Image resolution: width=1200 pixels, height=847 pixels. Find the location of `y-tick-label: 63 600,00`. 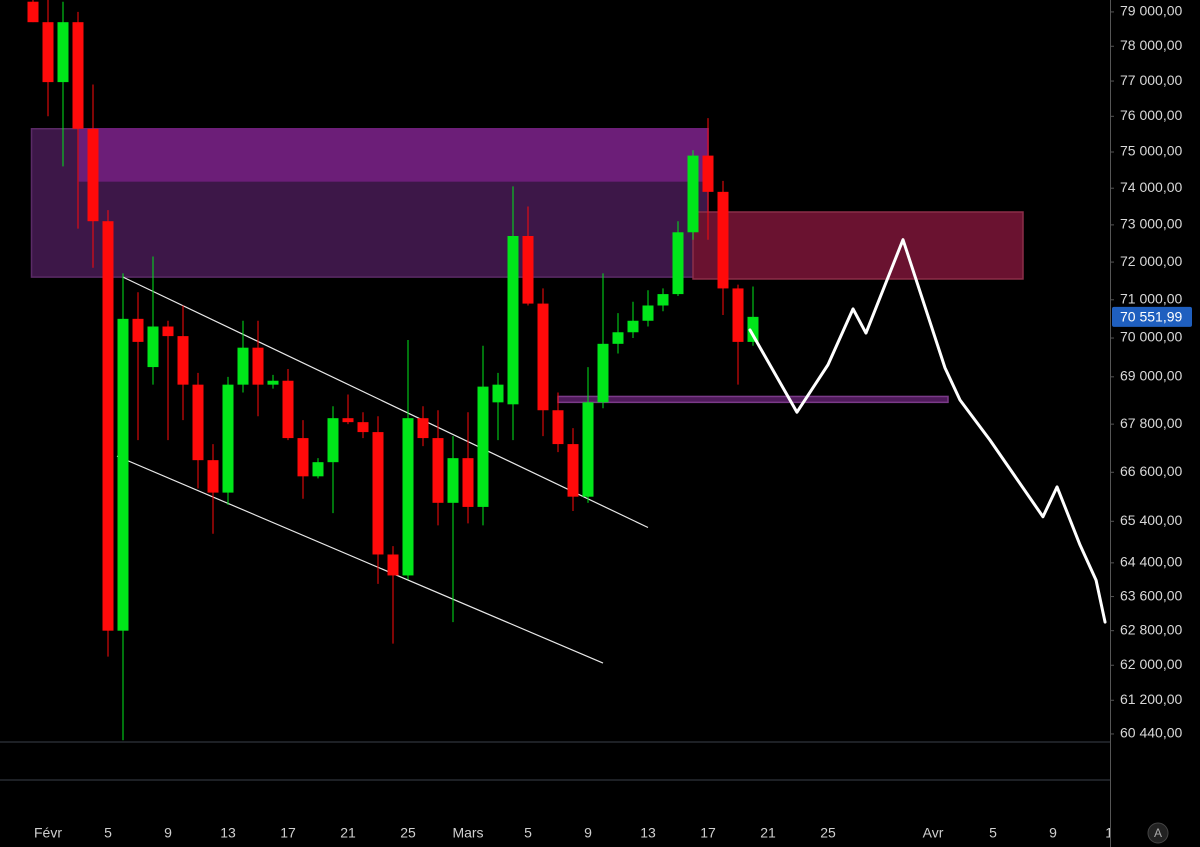

y-tick-label: 63 600,00 is located at coordinates (1151, 595).